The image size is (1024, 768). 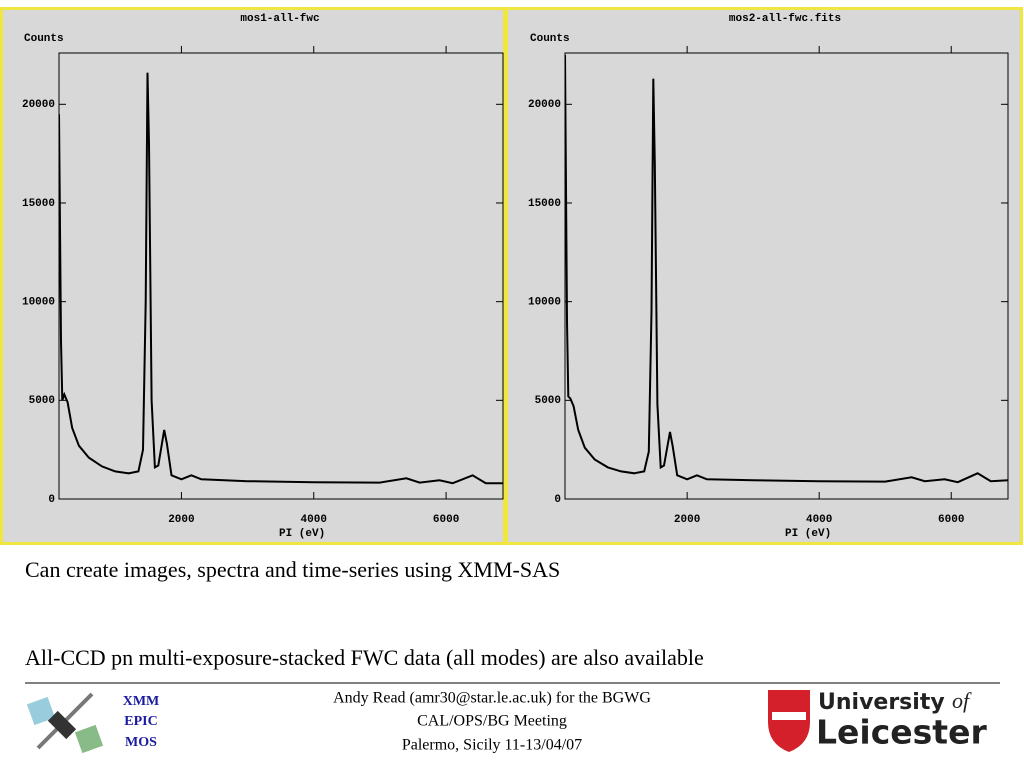 I want to click on logo-text: Leicester, so click(x=901, y=732).